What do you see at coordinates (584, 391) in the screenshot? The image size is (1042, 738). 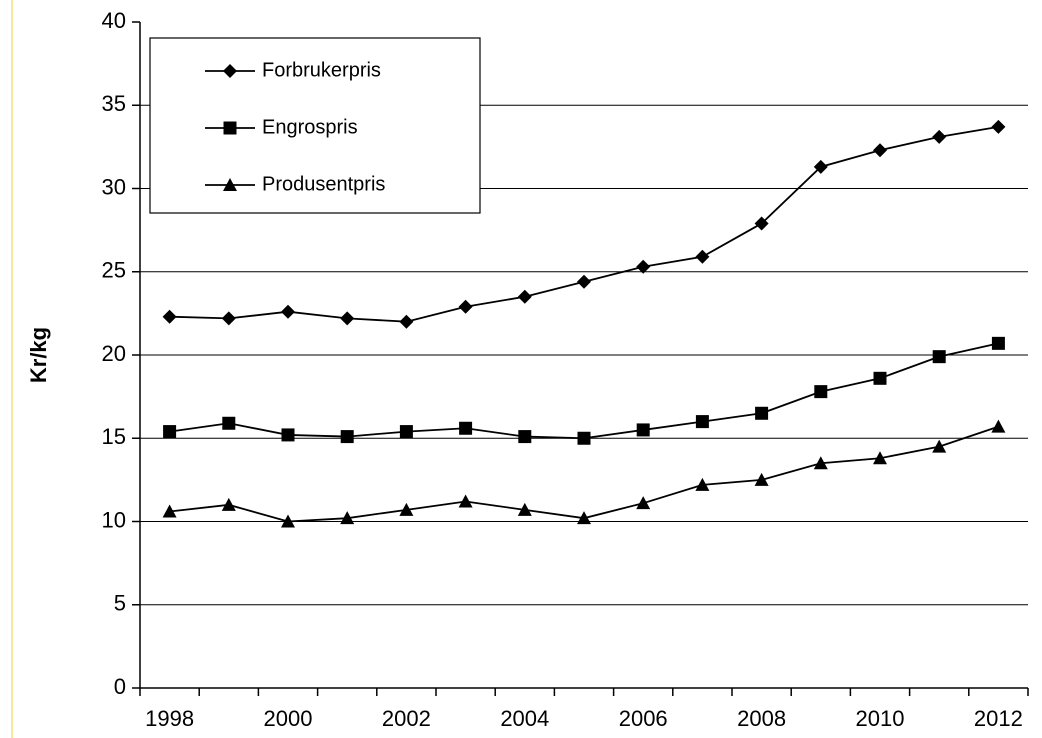 I see `series-line` at bounding box center [584, 391].